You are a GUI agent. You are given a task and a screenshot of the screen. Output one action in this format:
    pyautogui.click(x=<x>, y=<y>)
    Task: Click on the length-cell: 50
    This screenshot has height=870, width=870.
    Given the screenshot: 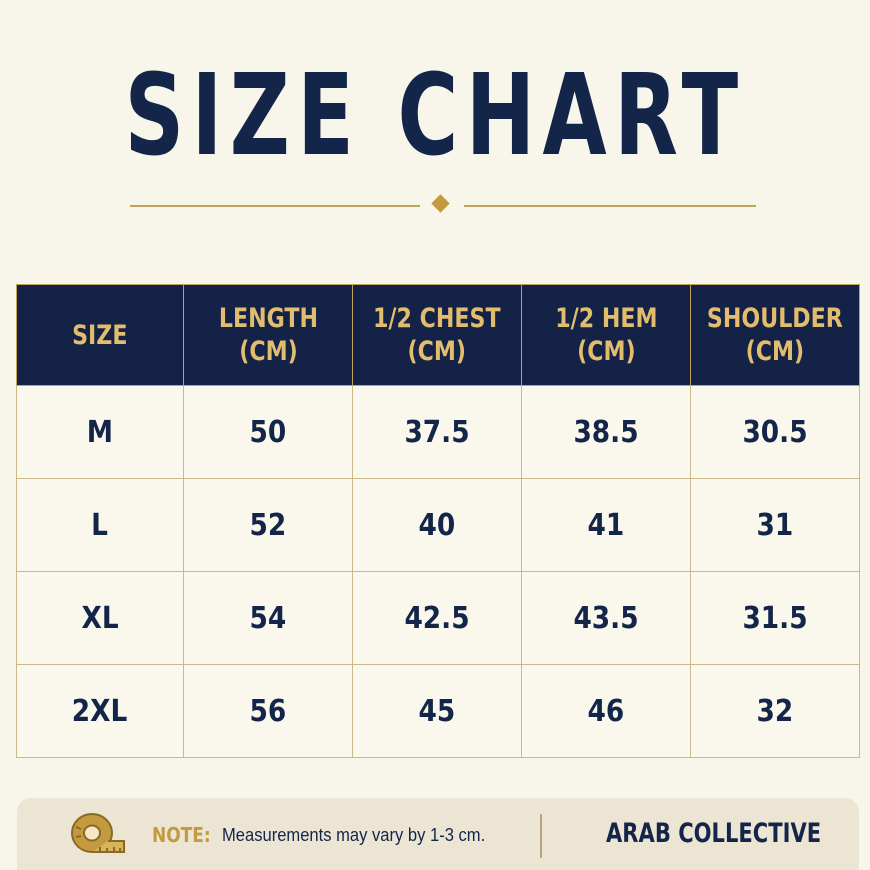 What is the action you would take?
    pyautogui.click(x=268, y=432)
    